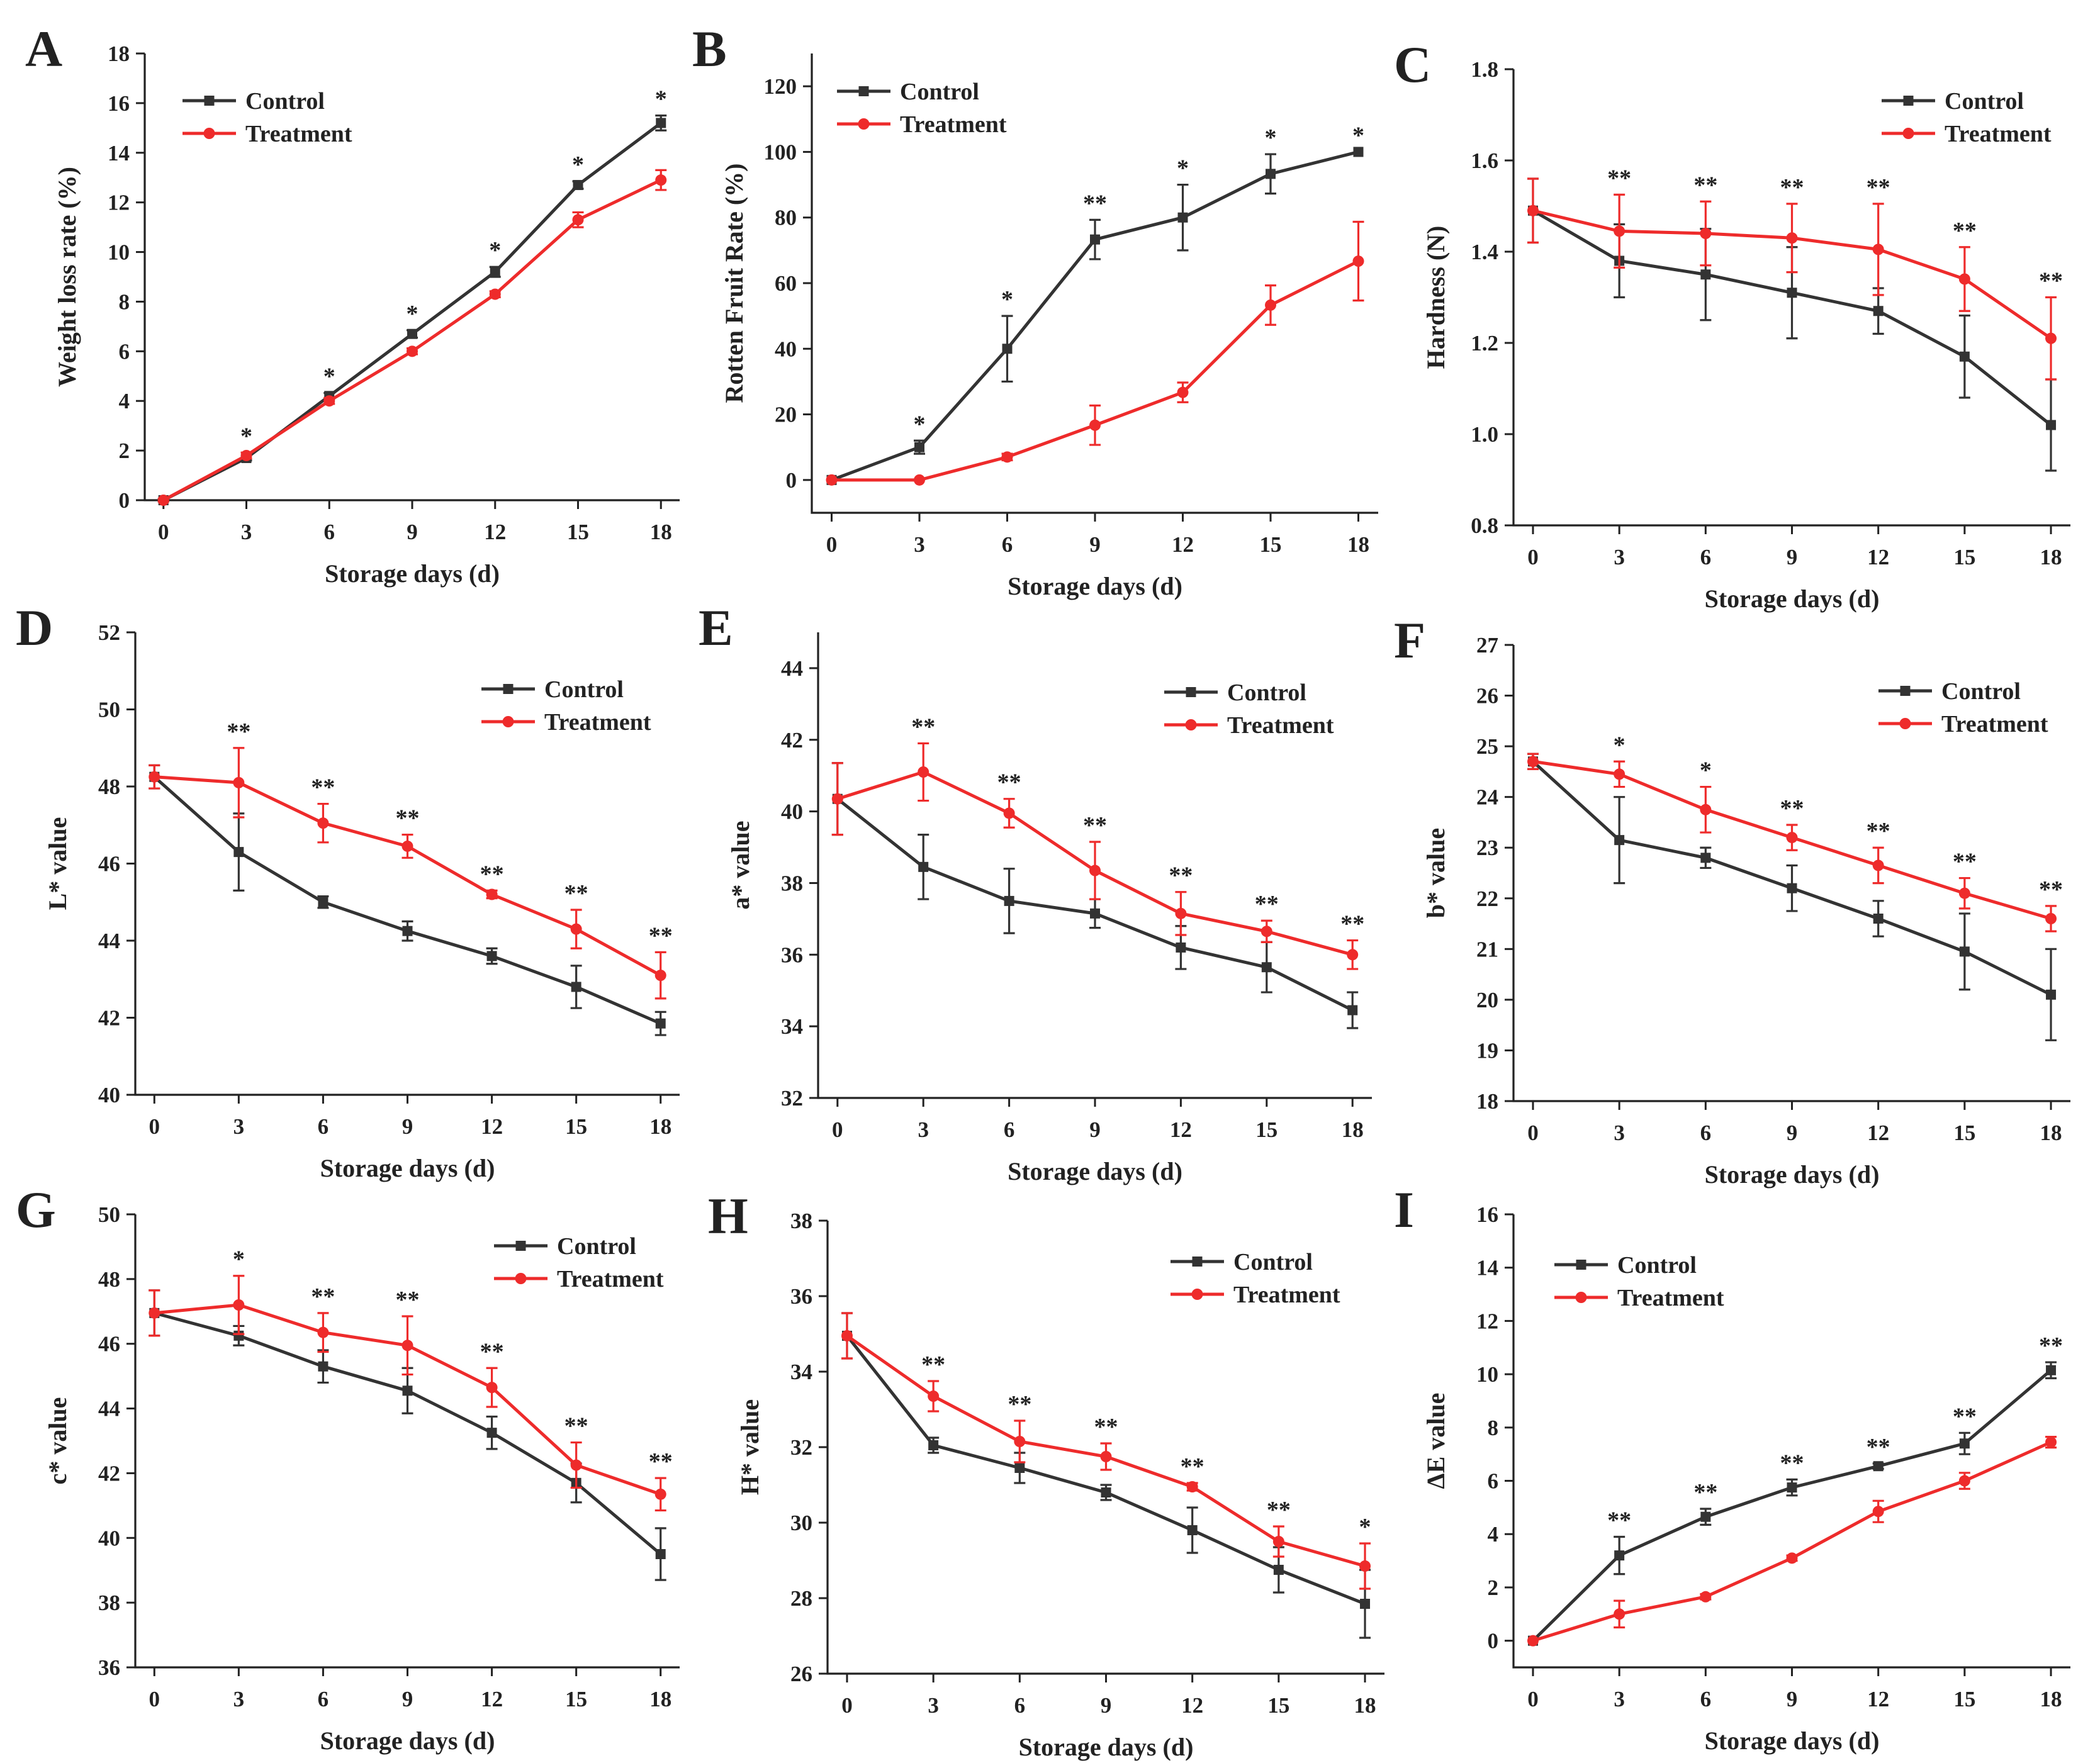 Image resolution: width=2100 pixels, height=1763 pixels. Describe the element at coordinates (109, 1344) in the screenshot. I see `y-tick-label: 46` at that location.